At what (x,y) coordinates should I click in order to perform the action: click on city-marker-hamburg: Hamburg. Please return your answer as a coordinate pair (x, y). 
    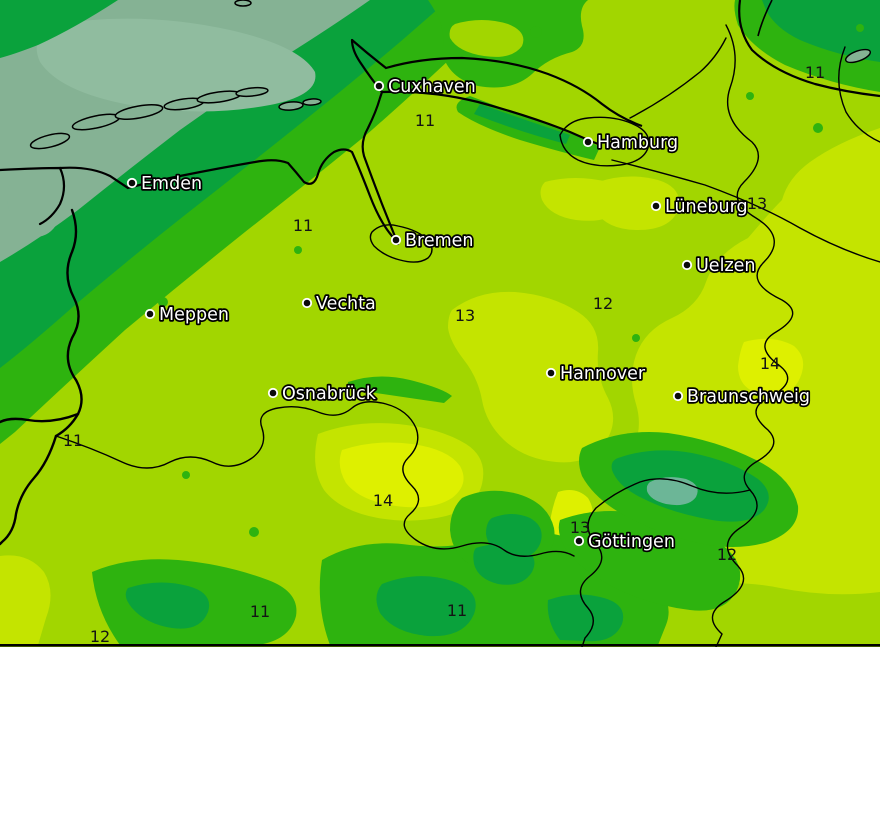
    Looking at the image, I should click on (631, 143).